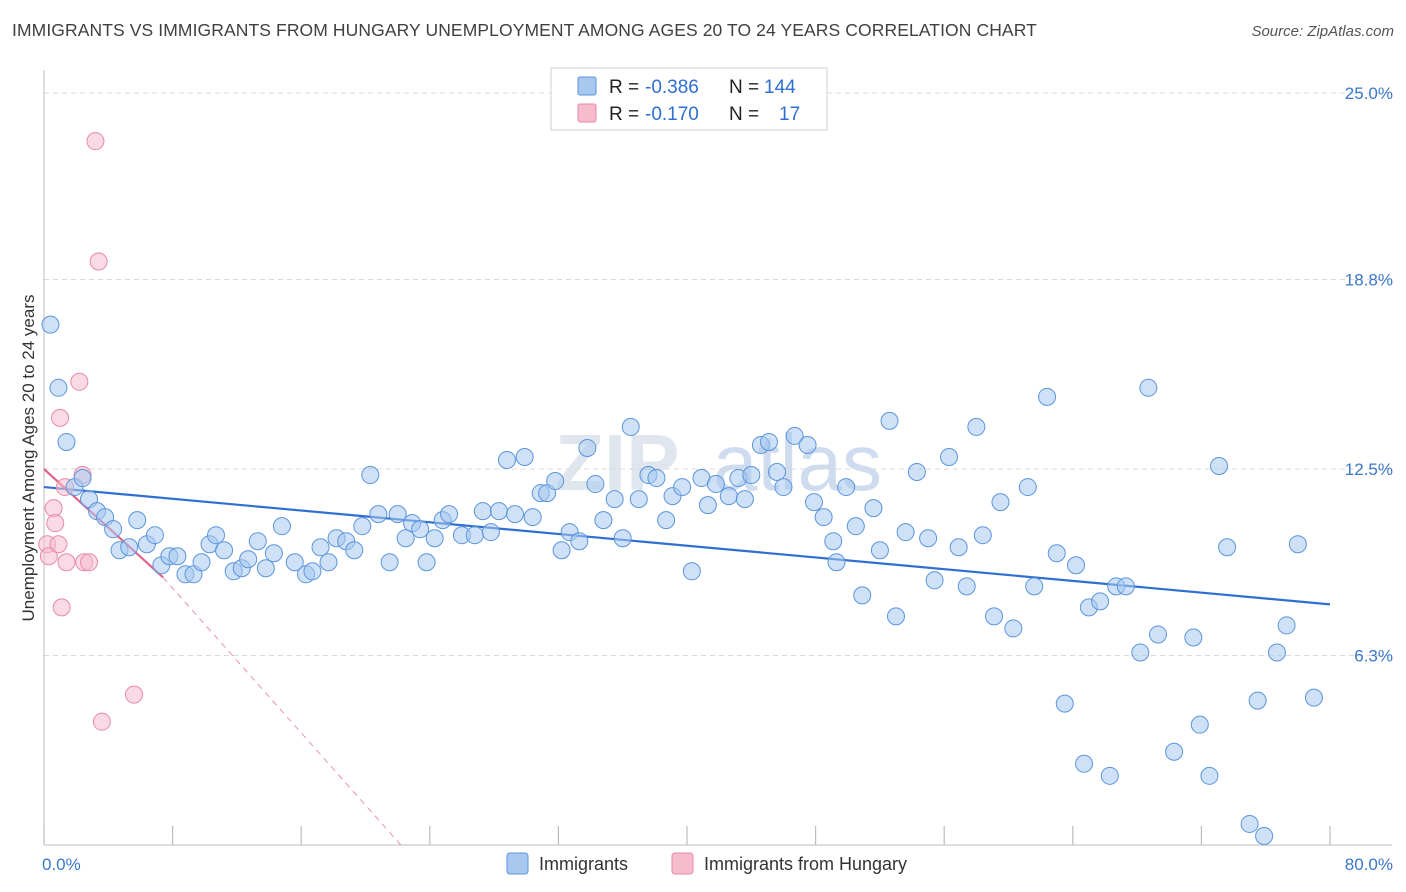 The image size is (1406, 892). What do you see at coordinates (91, 431) in the screenshot?
I see `series-immigrants-from-hungary` at bounding box center [91, 431].